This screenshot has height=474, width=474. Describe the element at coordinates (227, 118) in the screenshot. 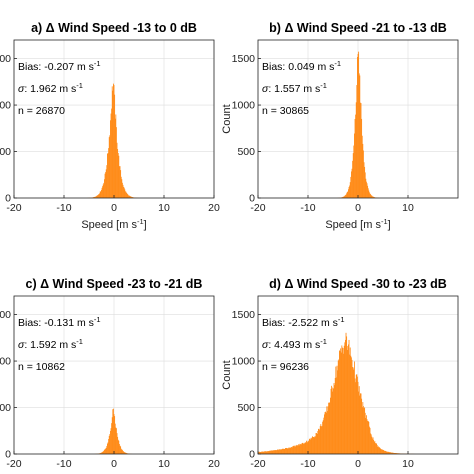

I see `y-axis-label: Count` at that location.